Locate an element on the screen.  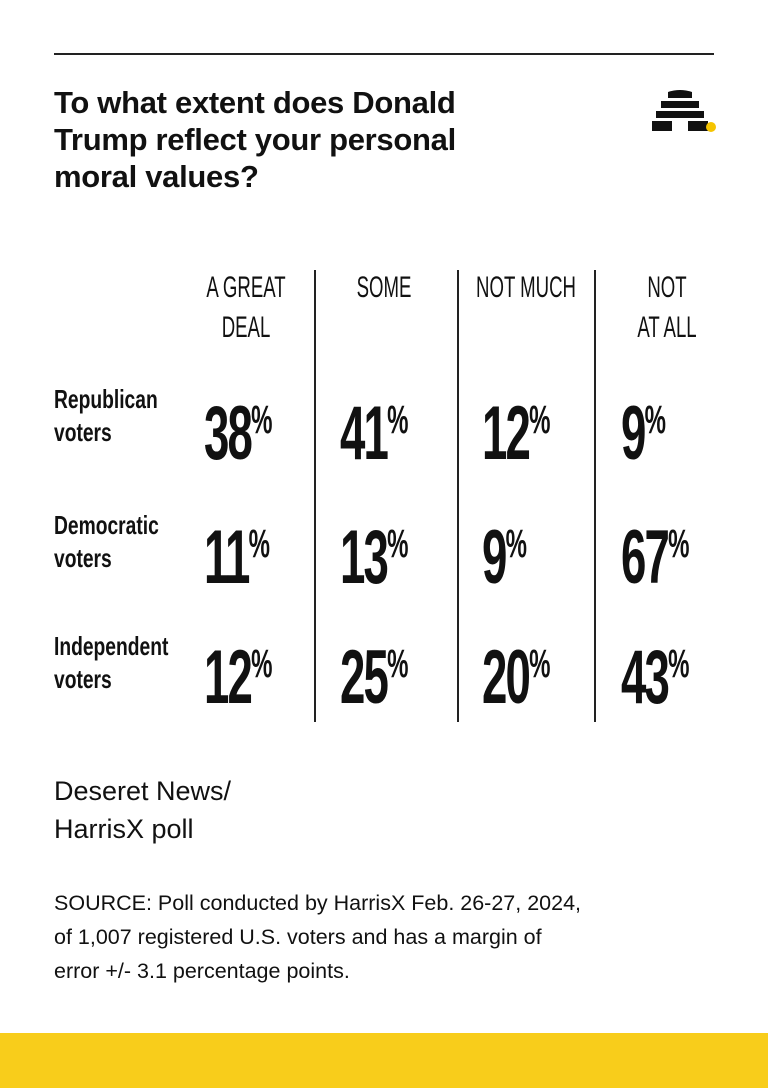
percent-cell: 43% is located at coordinates (655, 677).